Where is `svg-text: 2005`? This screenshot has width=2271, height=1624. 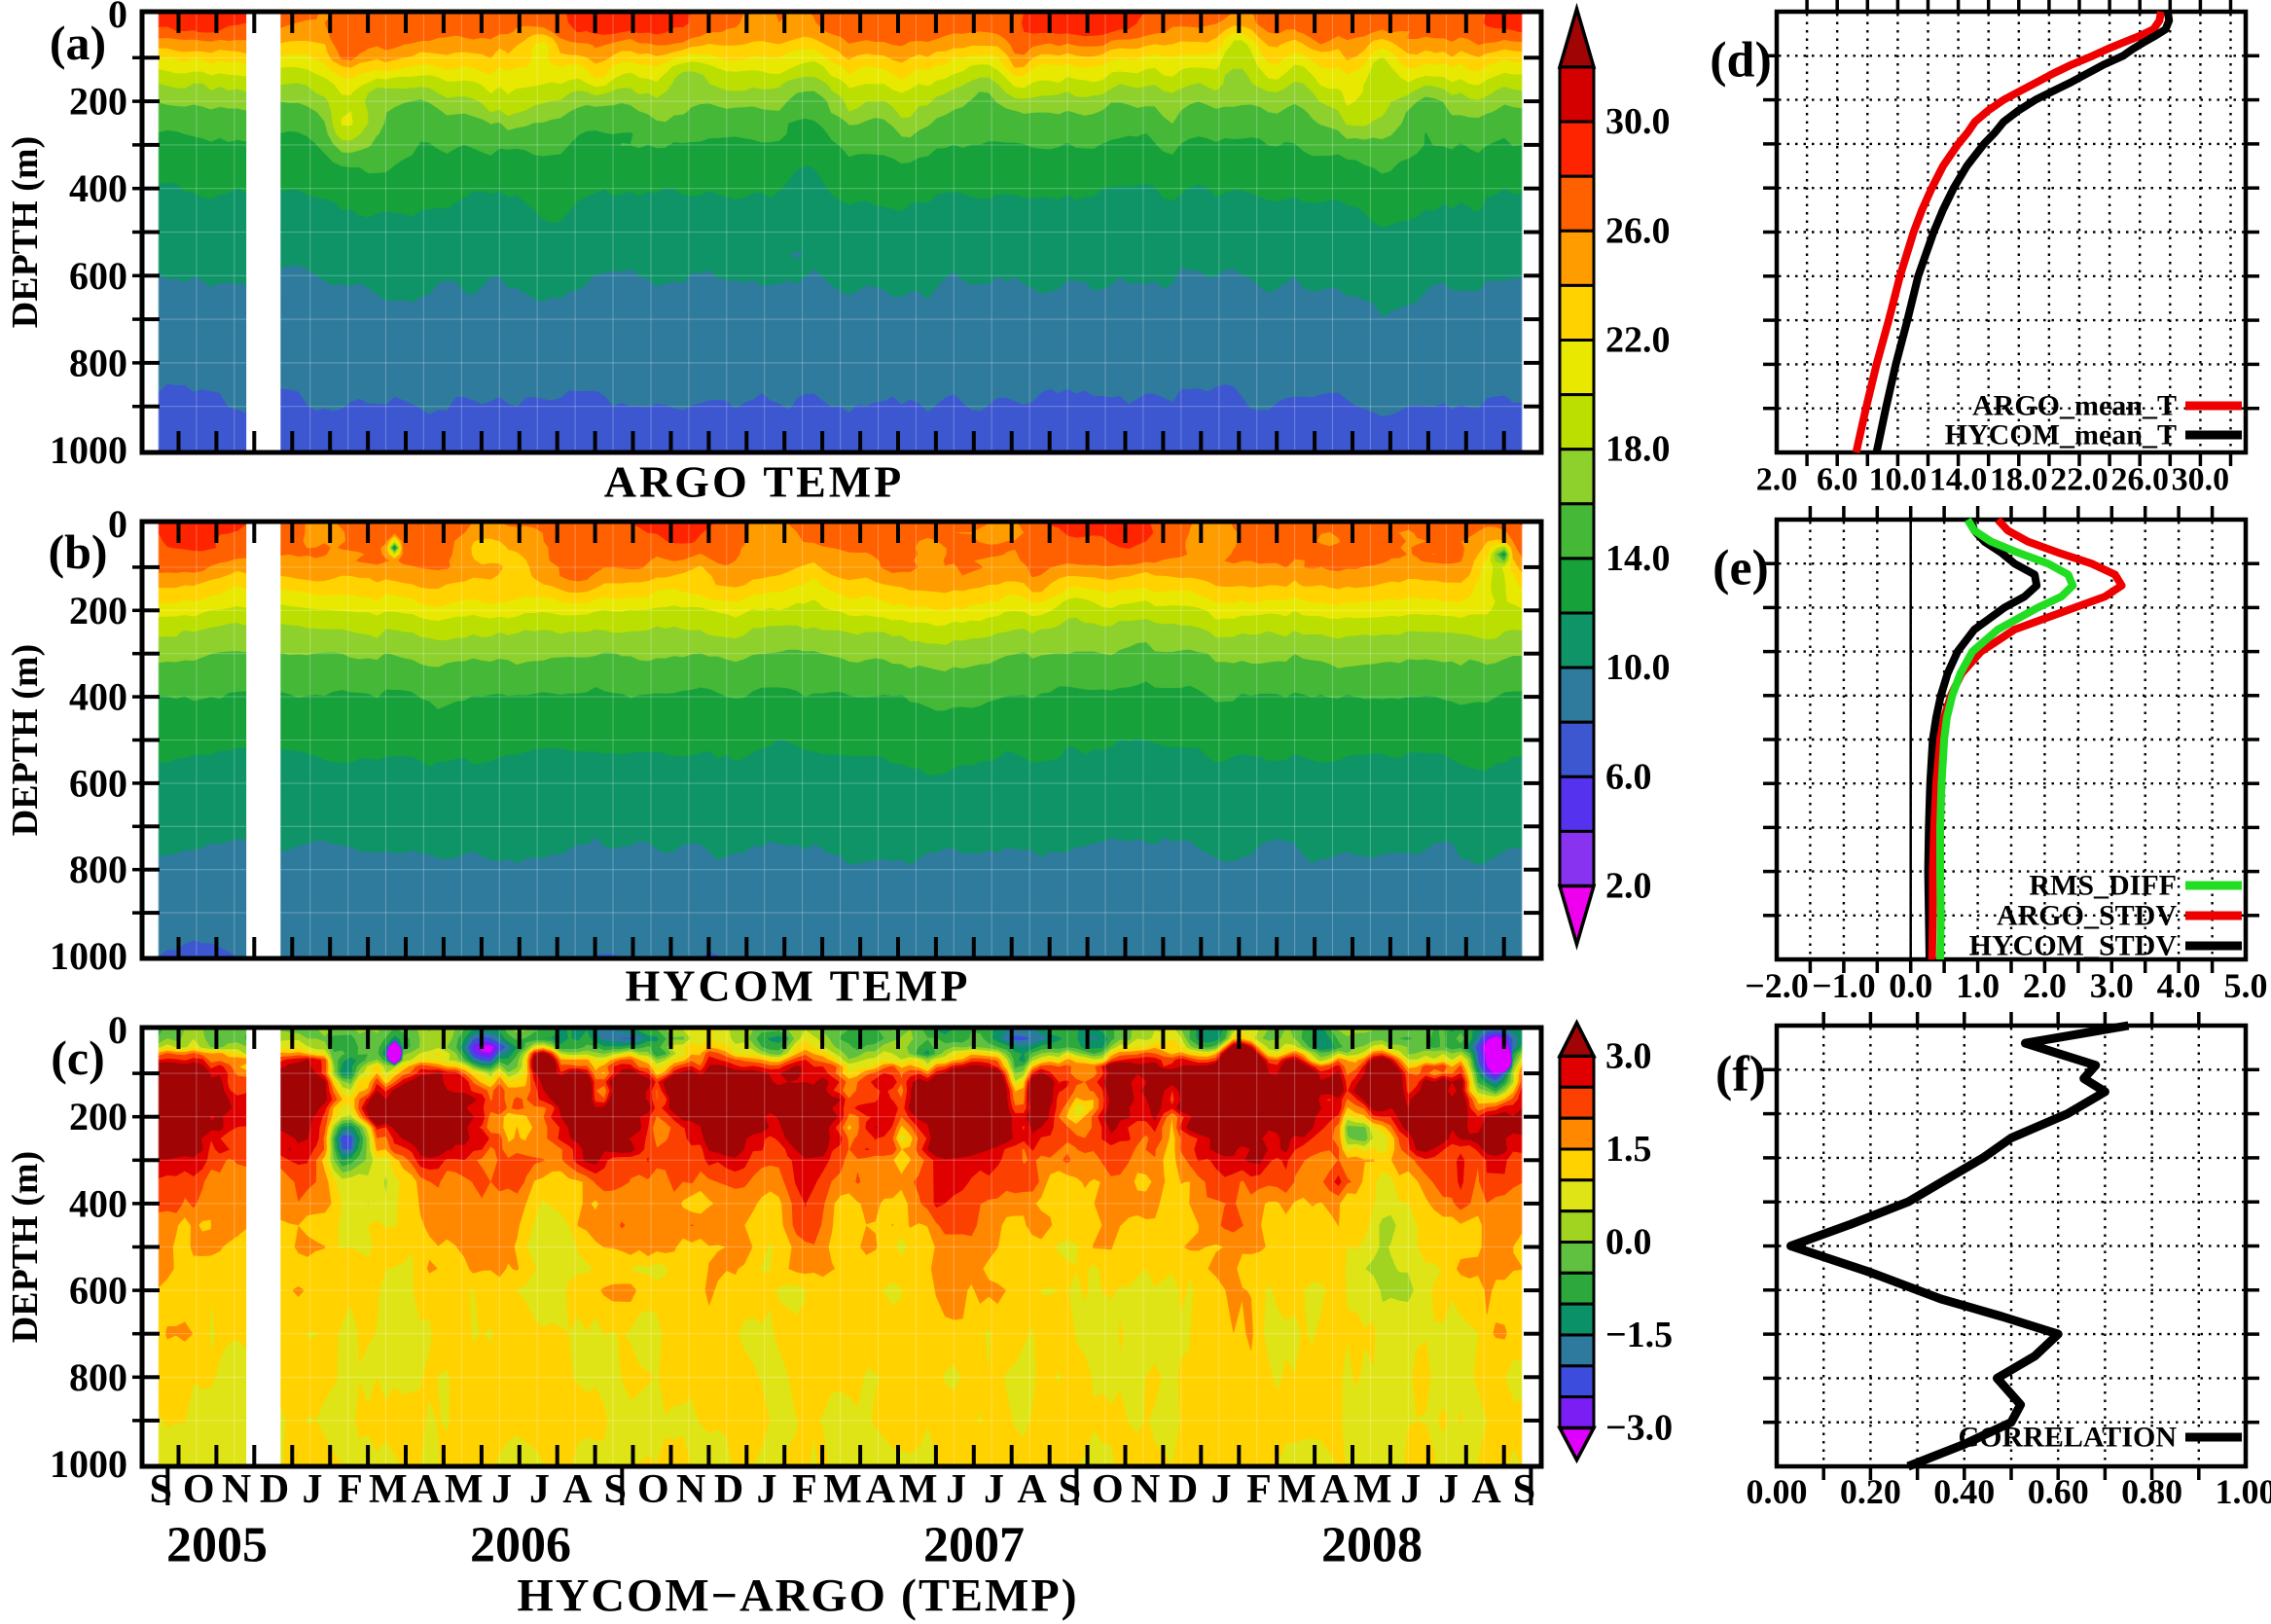 svg-text: 2005 is located at coordinates (217, 1545).